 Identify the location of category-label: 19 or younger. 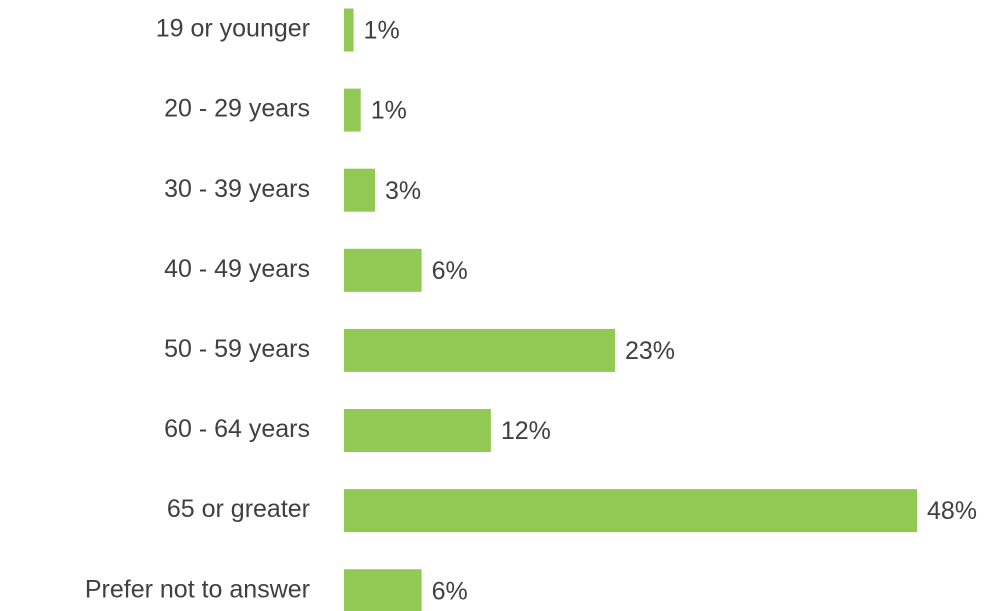
(233, 29).